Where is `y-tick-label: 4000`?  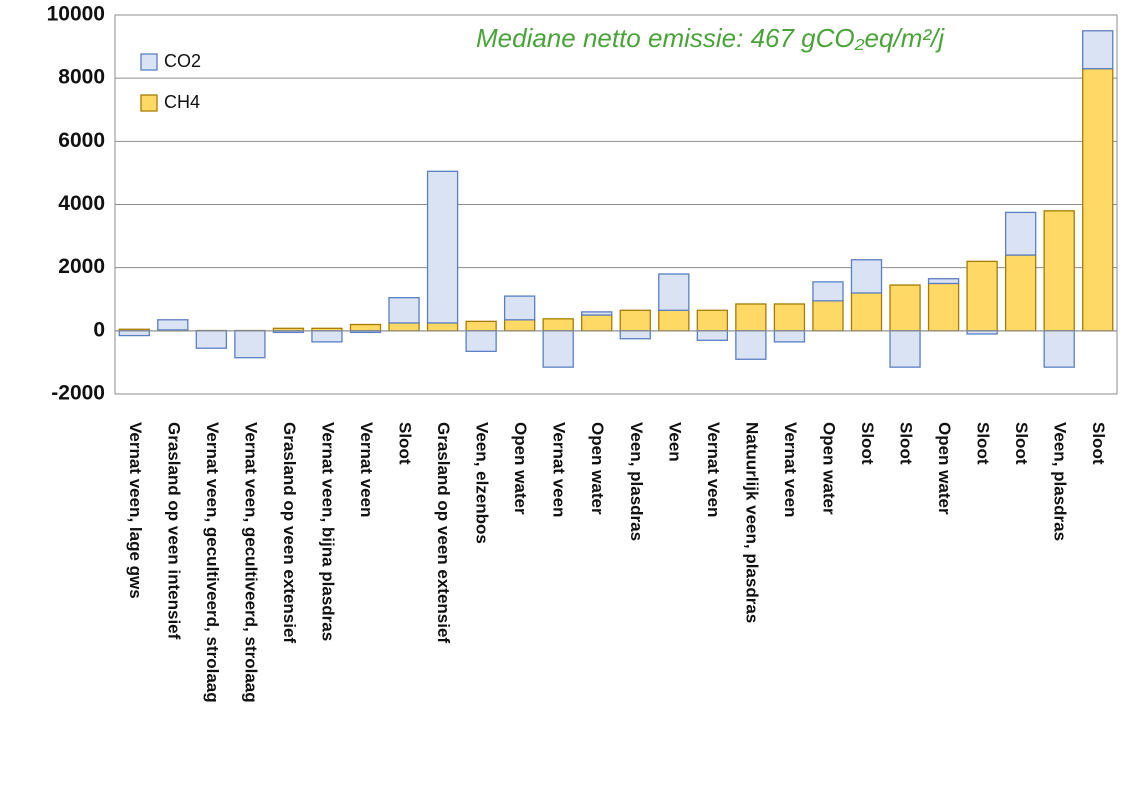
y-tick-label: 4000 is located at coordinates (81, 203).